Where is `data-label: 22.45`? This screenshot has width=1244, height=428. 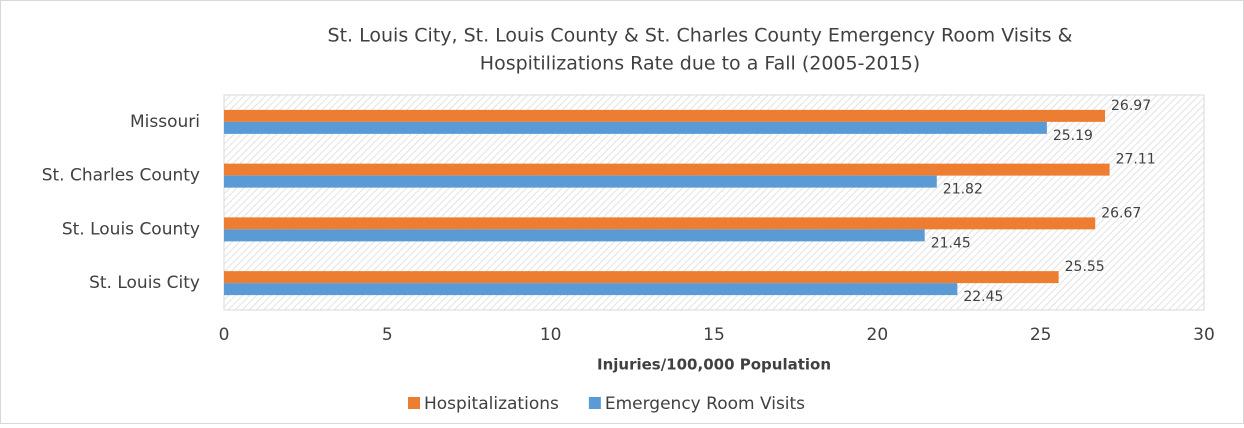 data-label: 22.45 is located at coordinates (983, 297).